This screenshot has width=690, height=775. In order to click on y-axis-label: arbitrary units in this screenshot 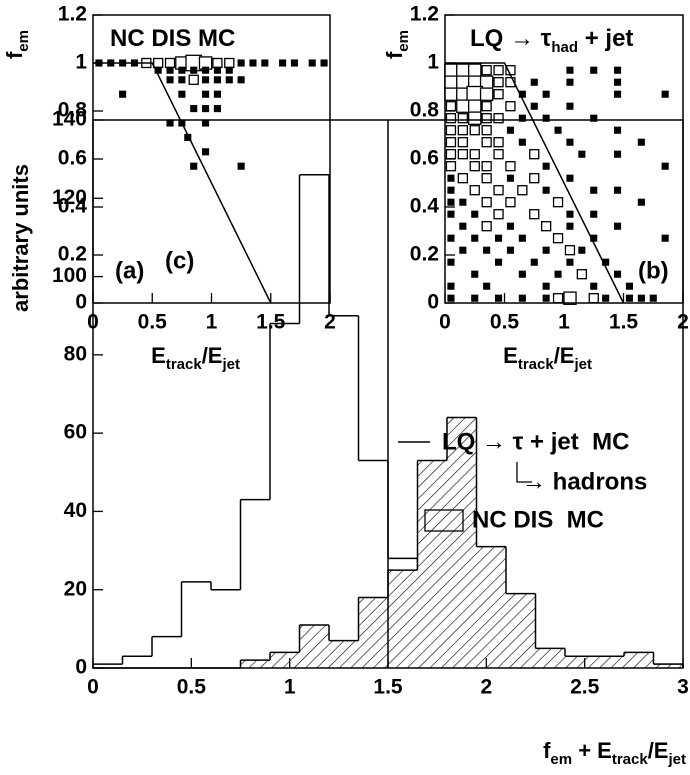, I will do `click(20, 238)`.